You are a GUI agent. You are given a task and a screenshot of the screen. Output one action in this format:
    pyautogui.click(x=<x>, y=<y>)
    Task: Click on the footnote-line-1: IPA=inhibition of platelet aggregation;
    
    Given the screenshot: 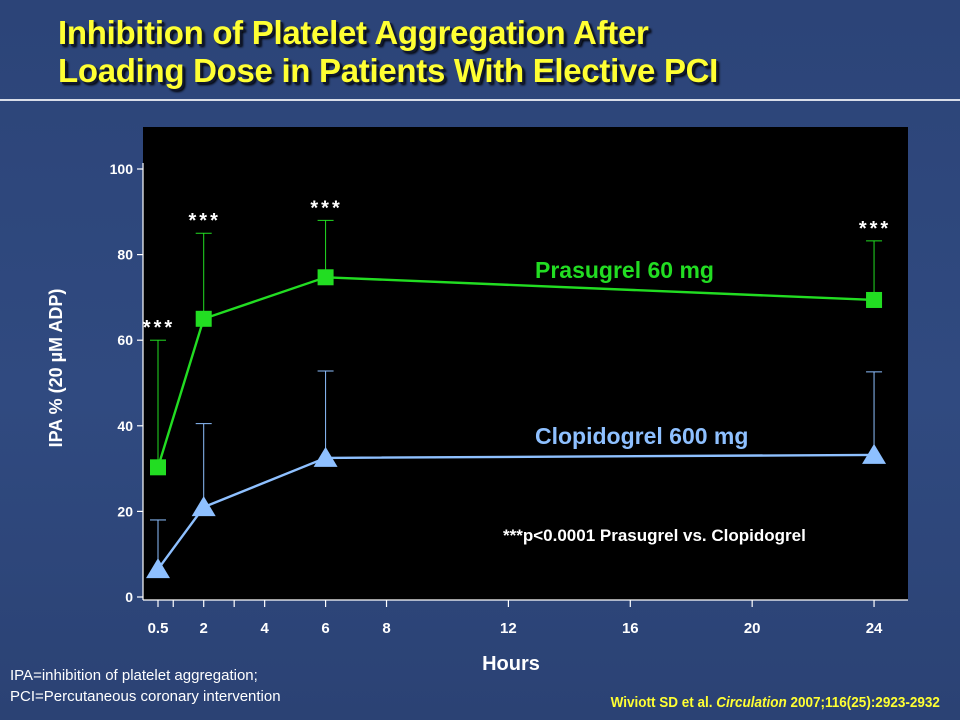 What is the action you would take?
    pyautogui.click(x=134, y=675)
    